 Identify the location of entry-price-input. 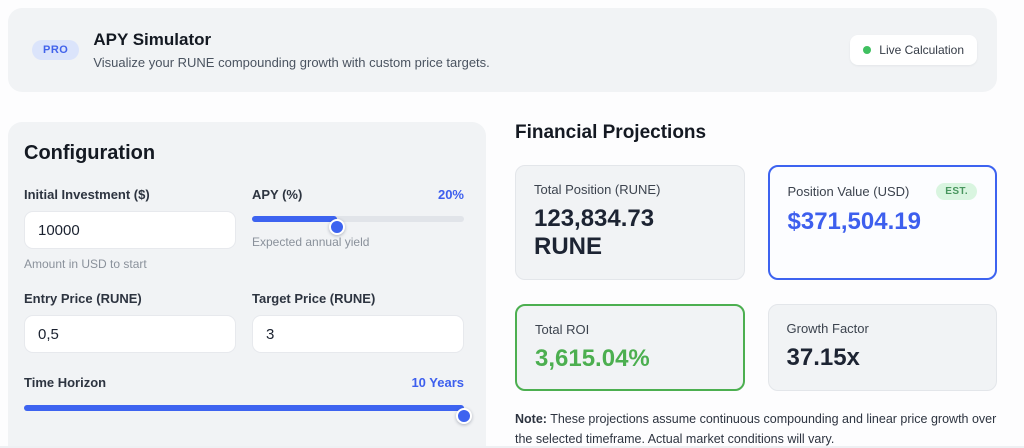
(130, 334).